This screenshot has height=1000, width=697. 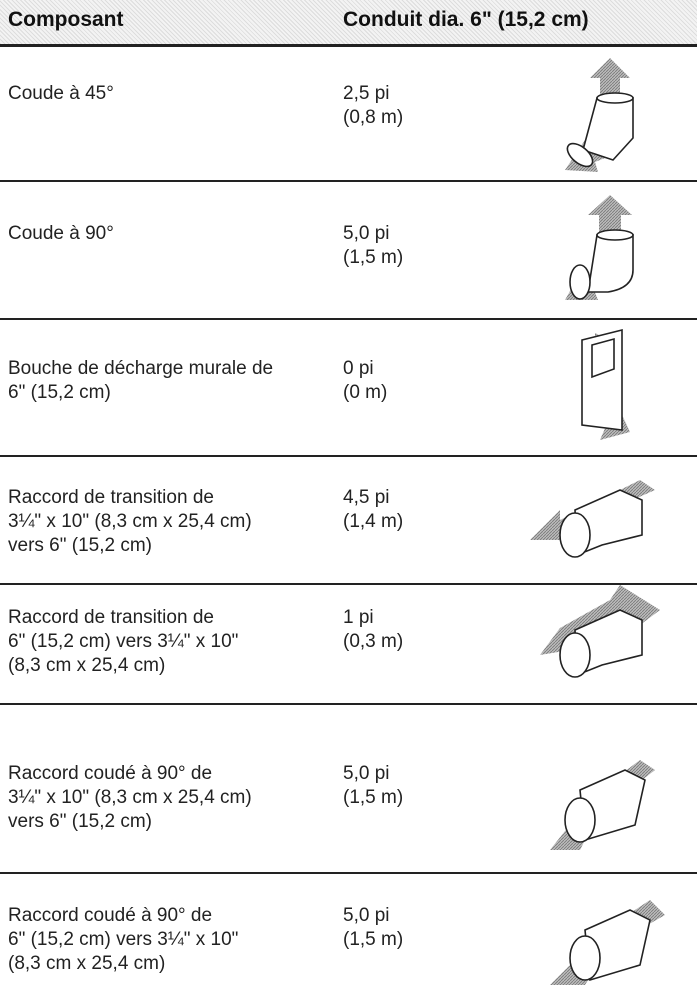 What do you see at coordinates (59, 392) in the screenshot?
I see `cell-text: 6" (15,2 cm)` at bounding box center [59, 392].